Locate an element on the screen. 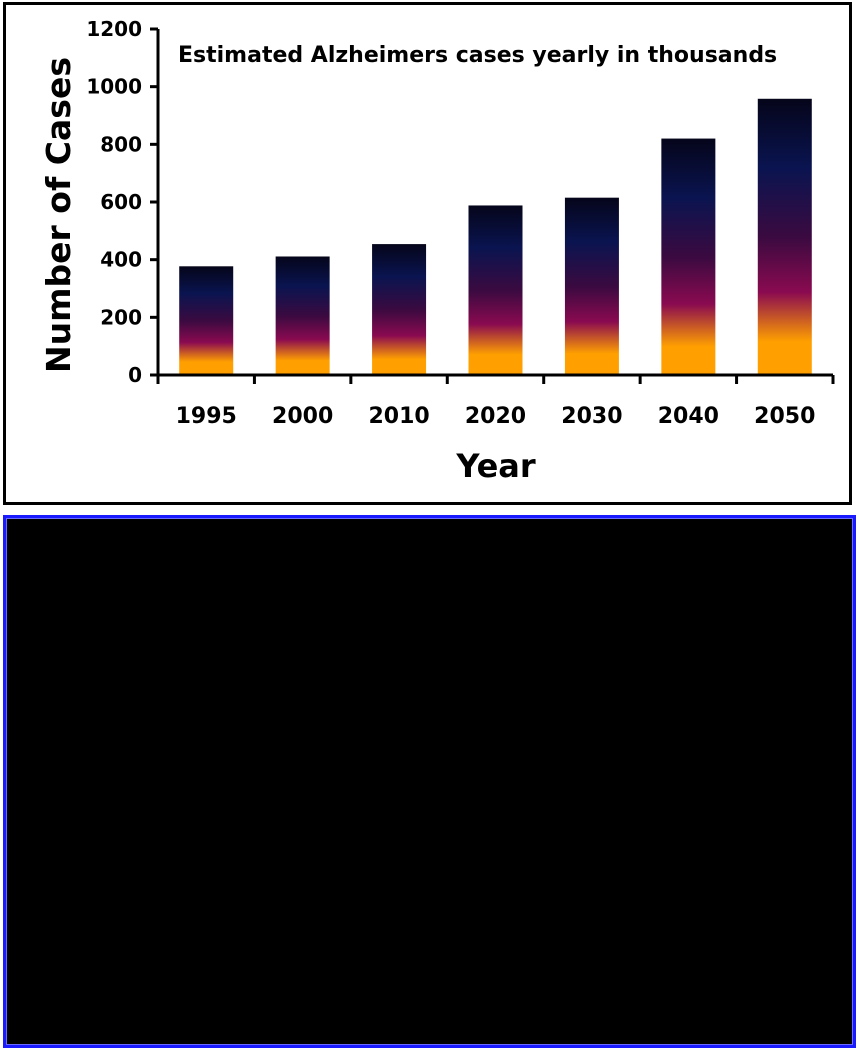 The width and height of the screenshot is (859, 1050). bar-2010 is located at coordinates (399, 309).